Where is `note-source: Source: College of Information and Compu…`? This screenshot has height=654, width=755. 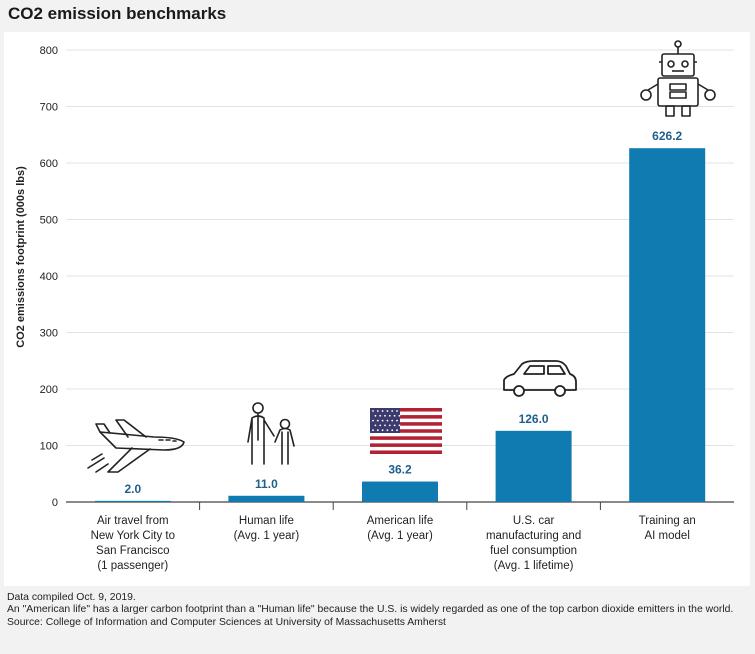 note-source: Source: College of Information and Compu… is located at coordinates (226, 622).